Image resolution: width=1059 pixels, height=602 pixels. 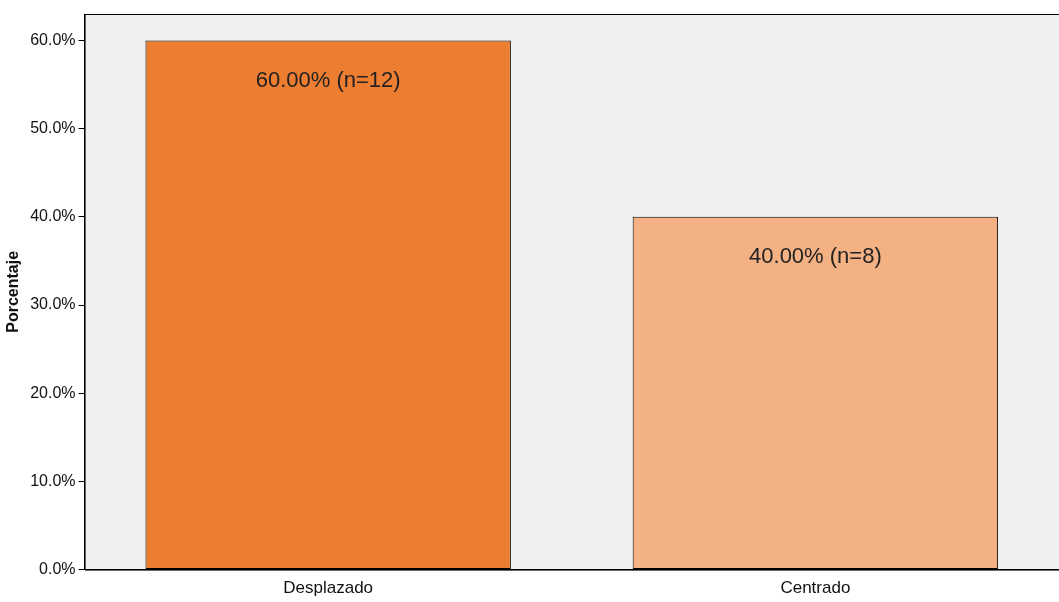 What do you see at coordinates (815, 588) in the screenshot?
I see `x-tick-label: Centrado` at bounding box center [815, 588].